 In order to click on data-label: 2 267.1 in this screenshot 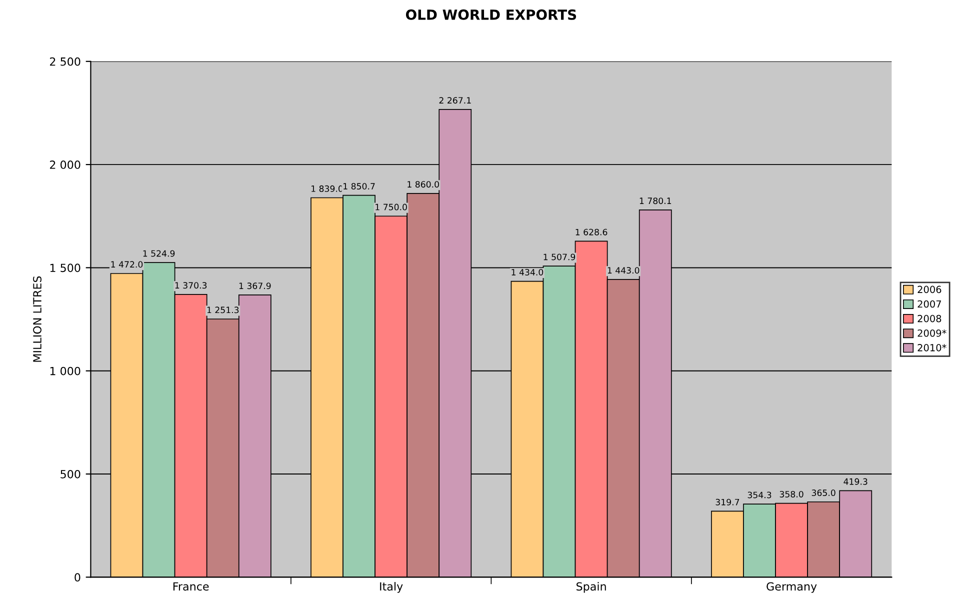, I will do `click(455, 100)`.